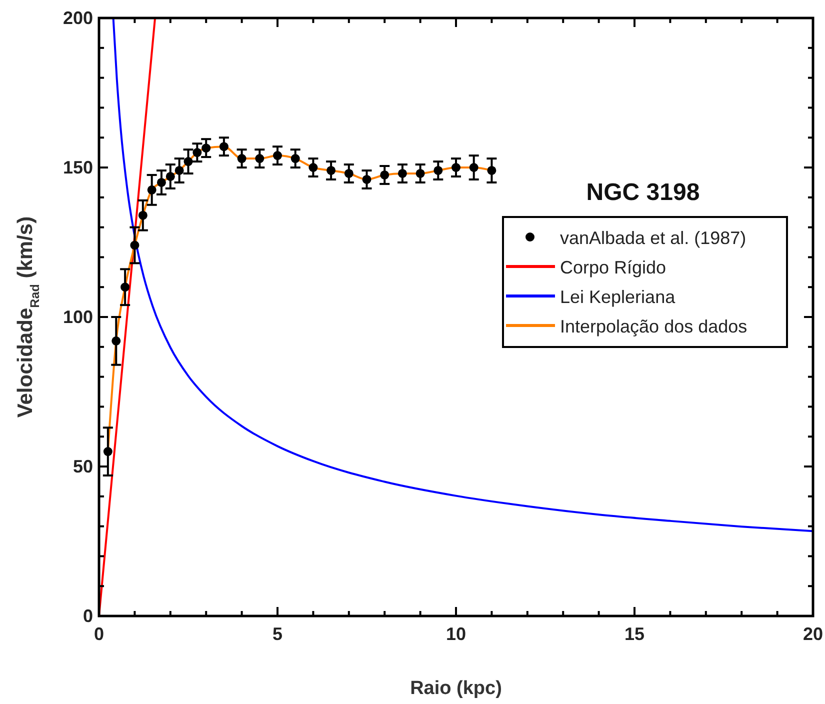 This screenshot has width=825, height=704. I want to click on legend-label: Lei Kepleriana, so click(618, 297).